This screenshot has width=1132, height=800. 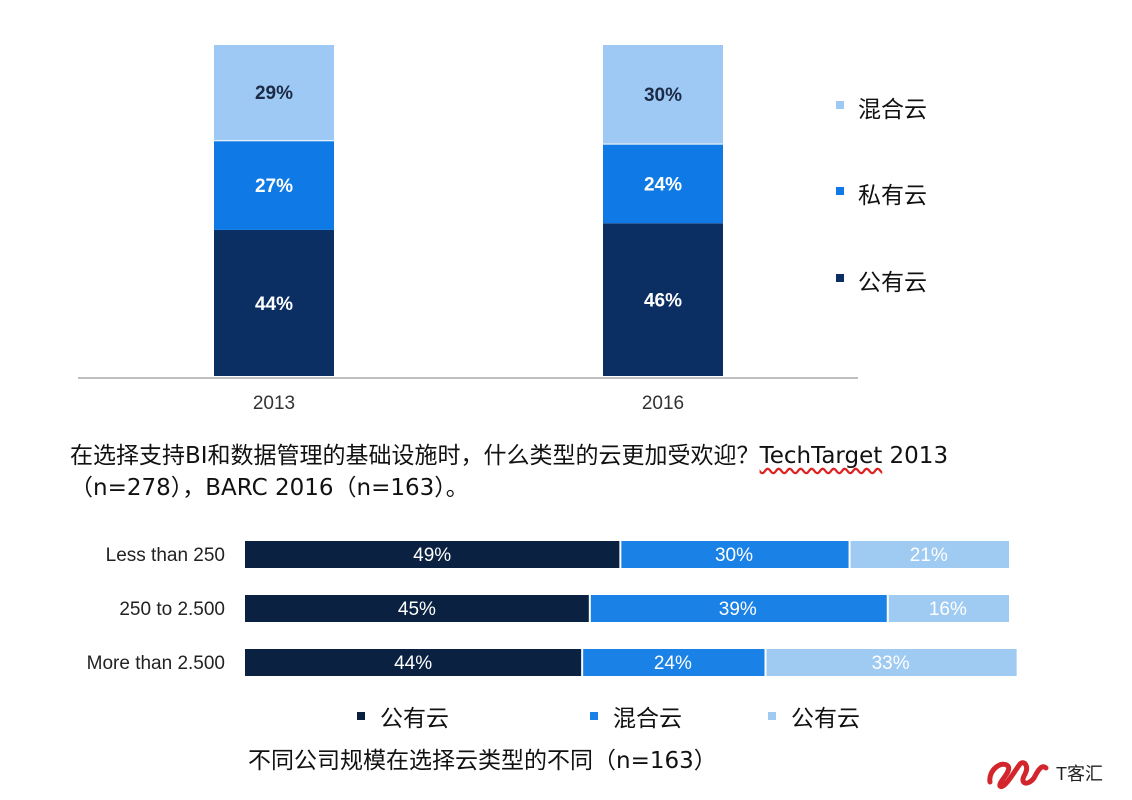 I want to click on bar-data-label: 27%, so click(x=274, y=186).